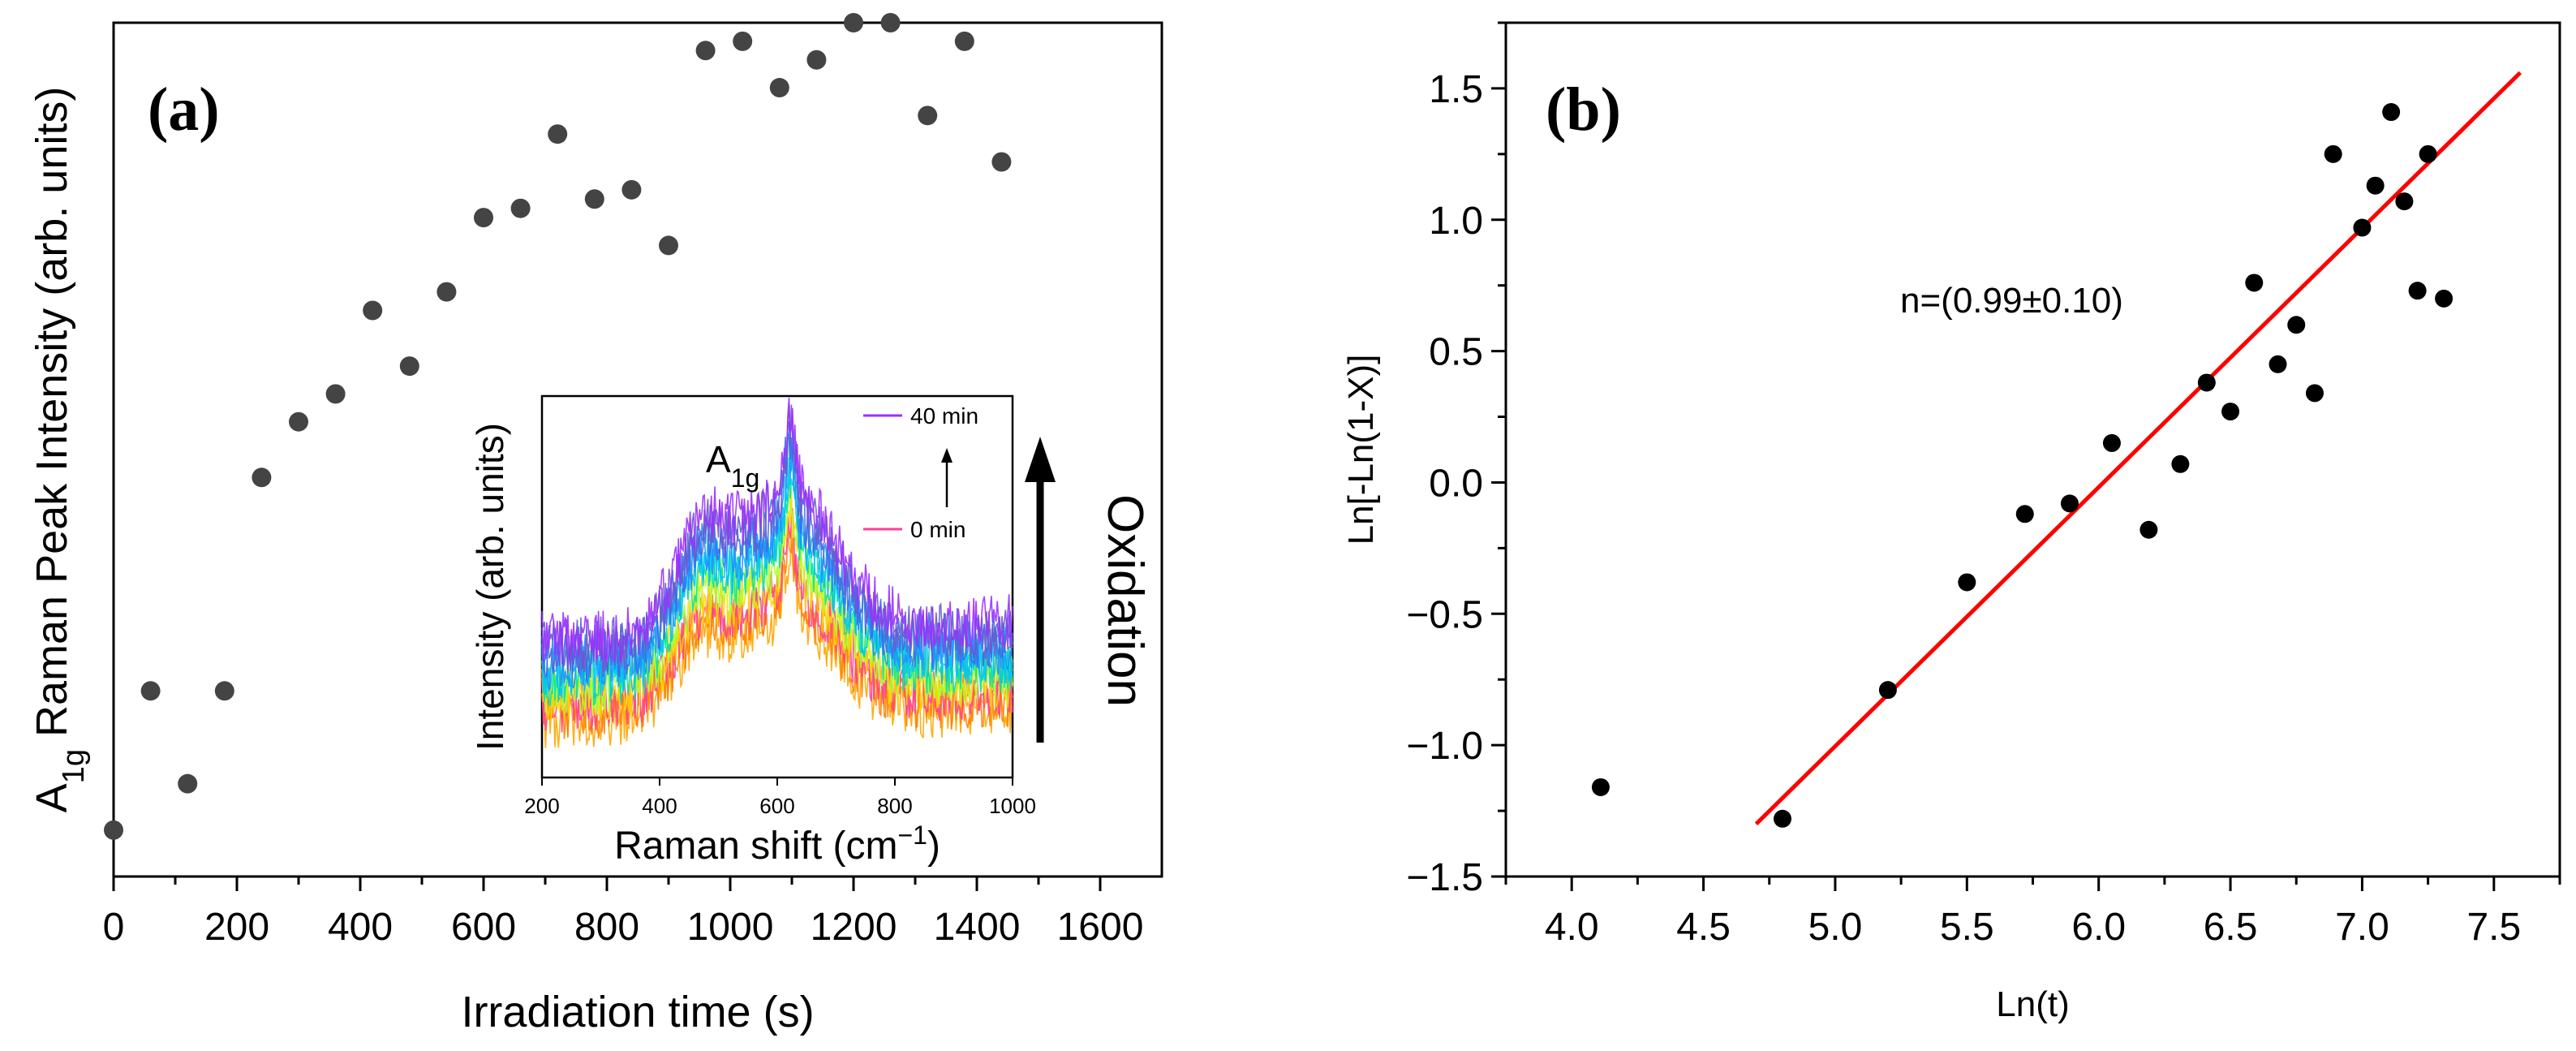 The image size is (2576, 1051). I want to click on y-tick-label: 1.0, so click(1456, 222).